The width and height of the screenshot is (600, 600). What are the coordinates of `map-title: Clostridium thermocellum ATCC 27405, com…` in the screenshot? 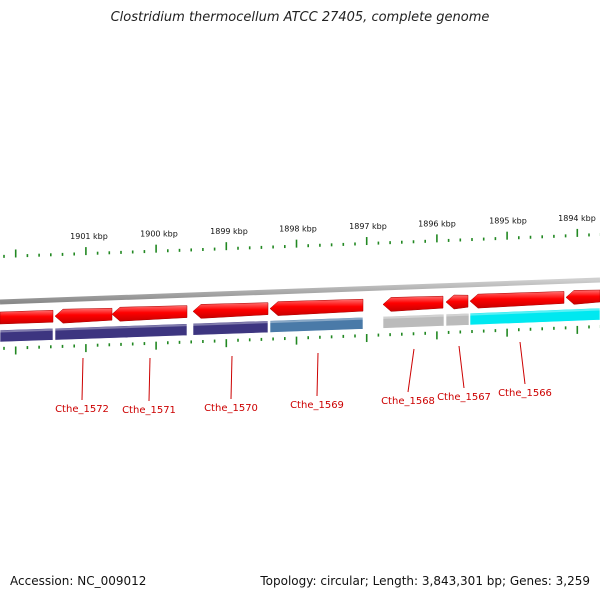 It's located at (300, 17).